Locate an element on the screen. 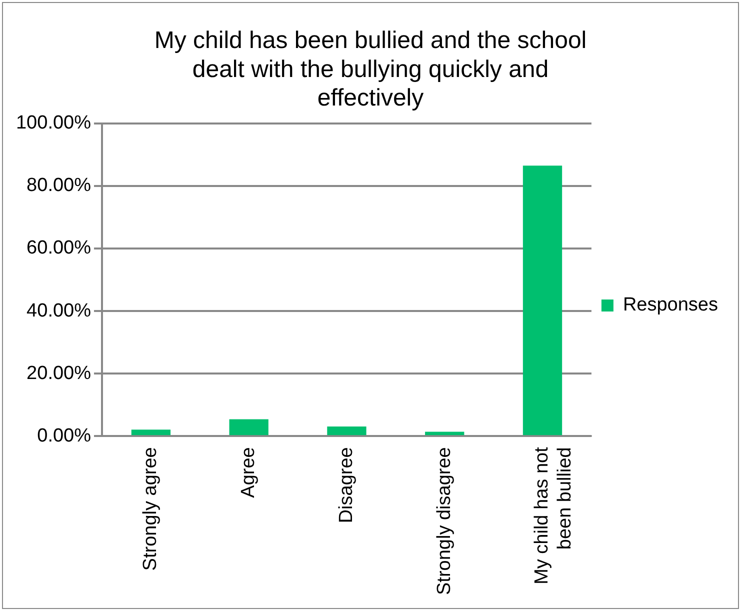 This screenshot has height=613, width=743. y-tick-label: 80.00% is located at coordinates (59, 185).